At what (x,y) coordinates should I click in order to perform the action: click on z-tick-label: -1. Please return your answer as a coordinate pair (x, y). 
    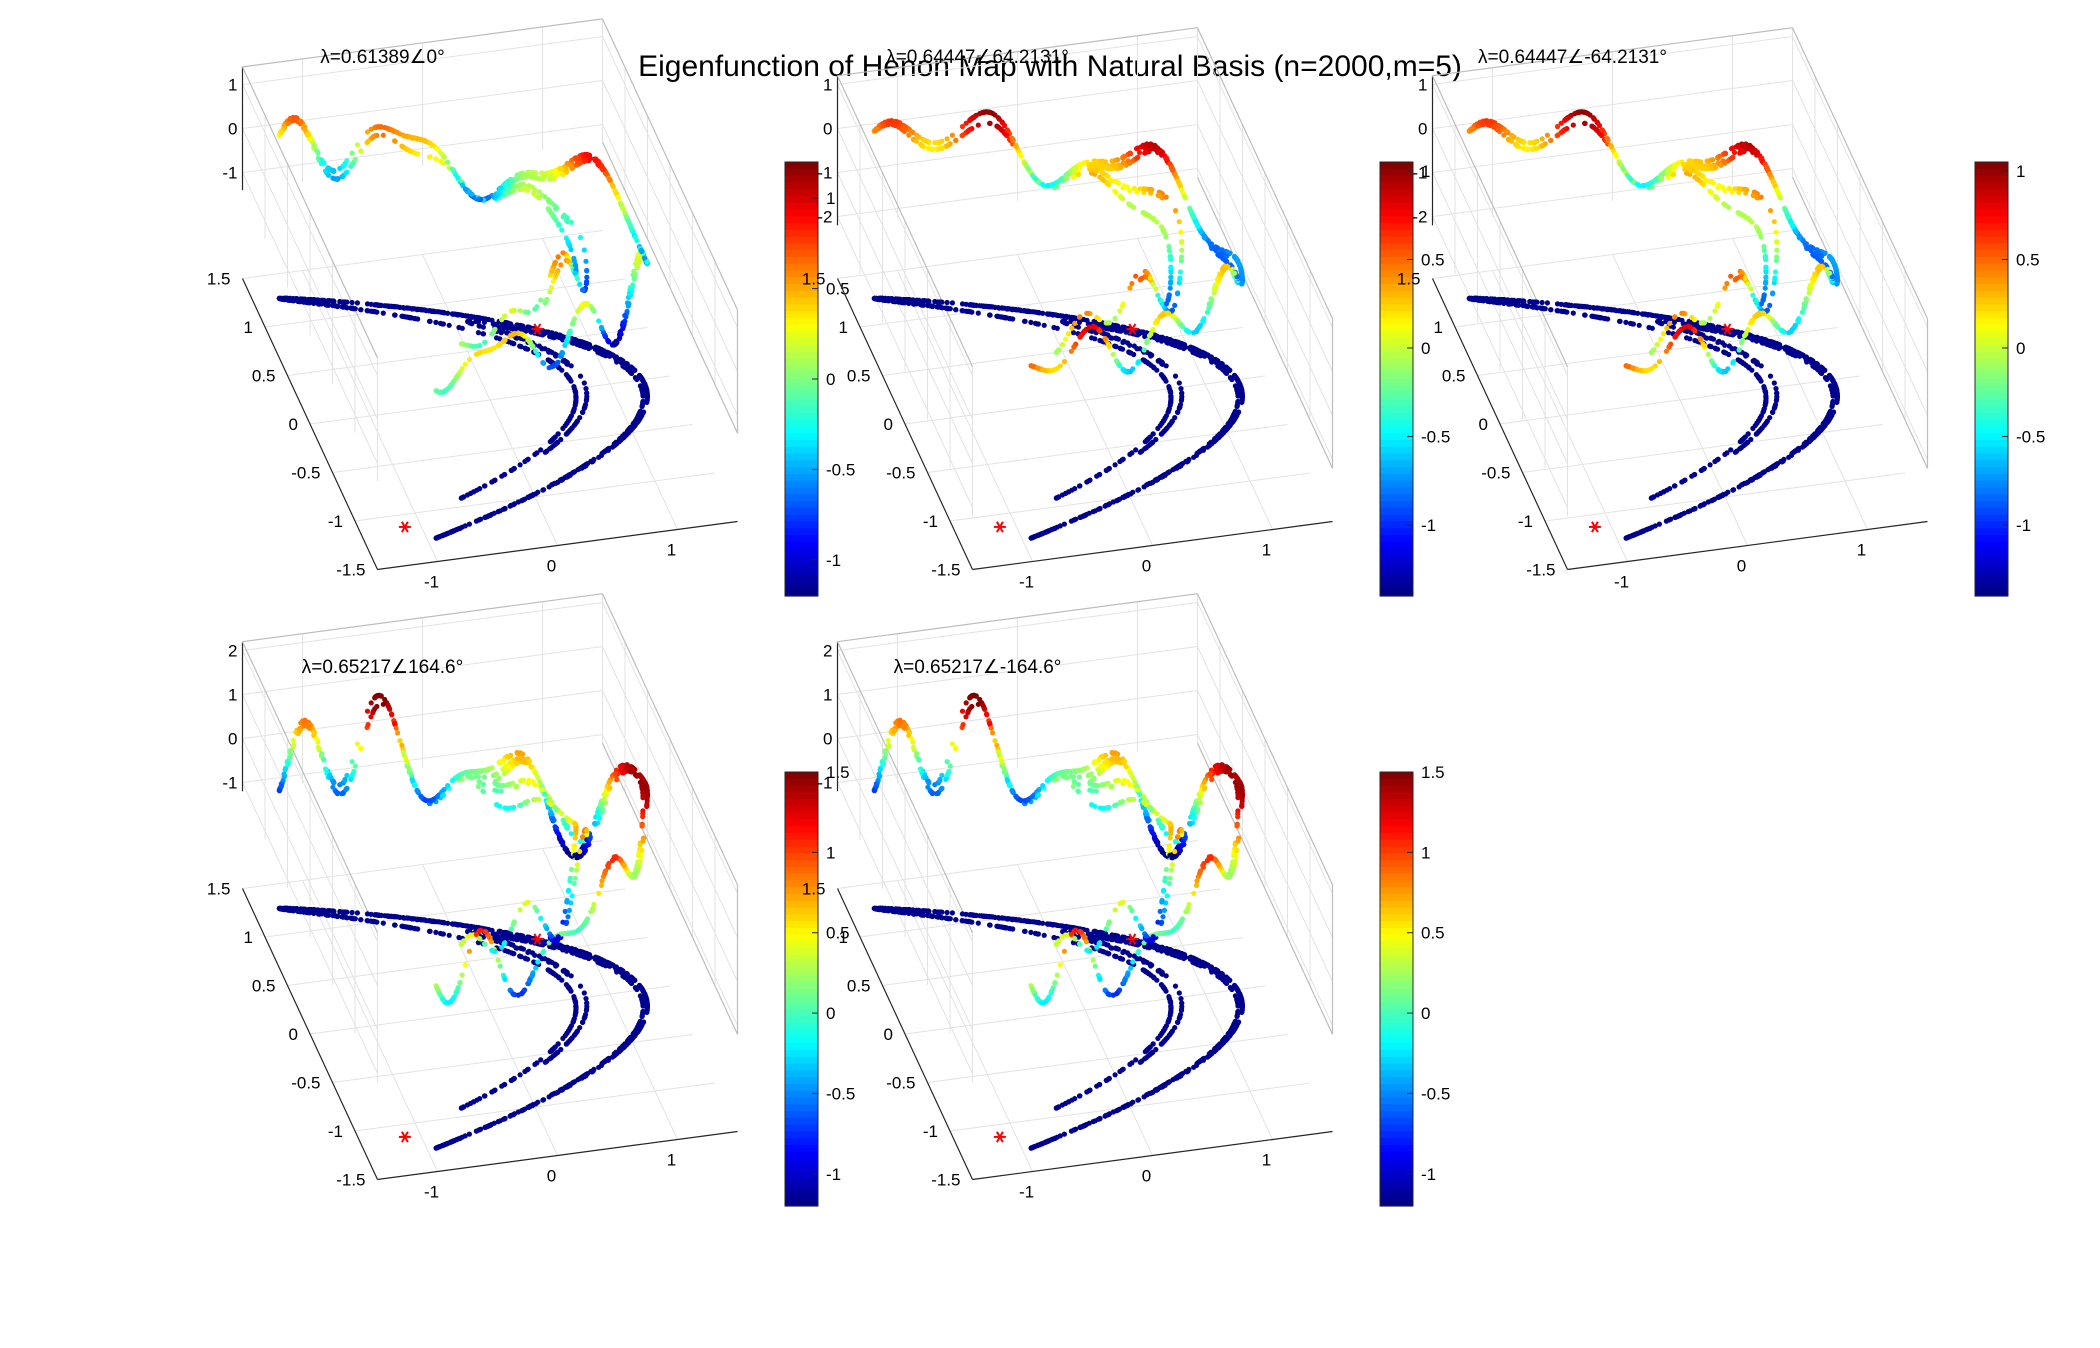
    Looking at the image, I should click on (824, 173).